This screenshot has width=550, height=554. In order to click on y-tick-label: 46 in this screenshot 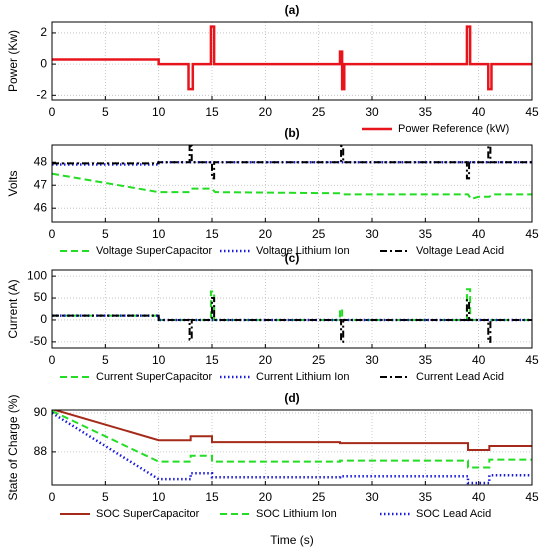, I will do `click(41, 207)`.